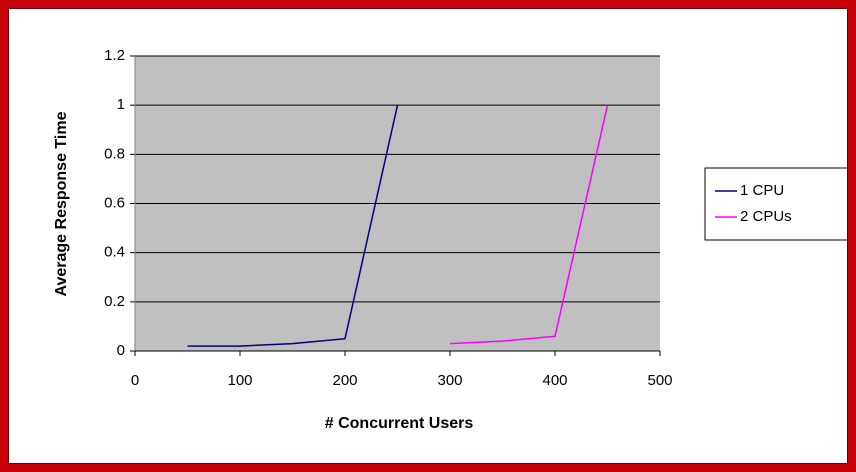 The width and height of the screenshot is (856, 472). I want to click on y-tick-label: 0.2, so click(114, 301).